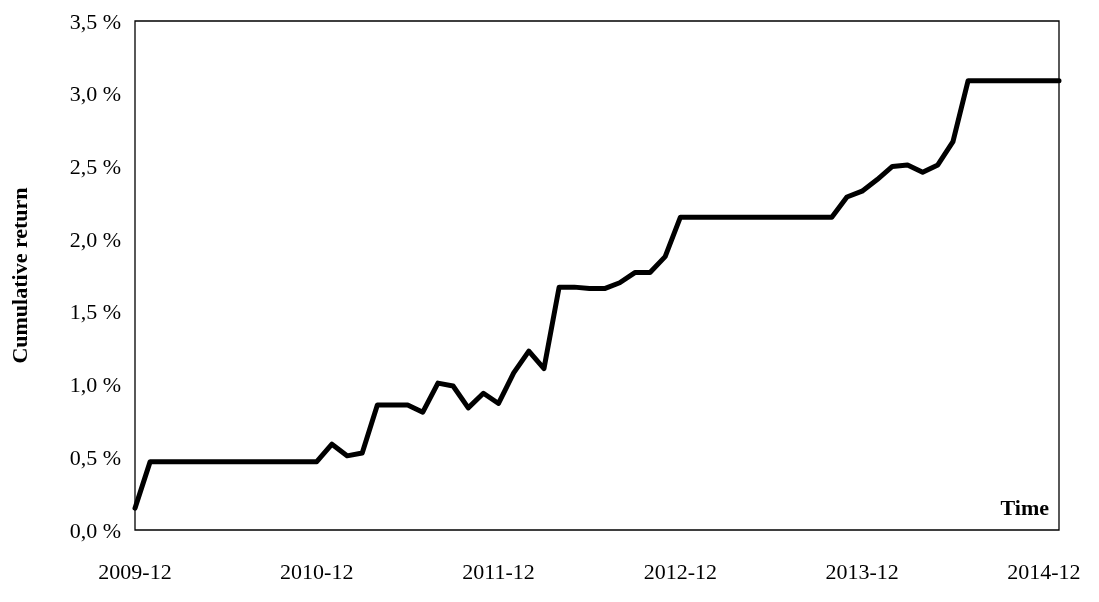 This screenshot has width=1099, height=602. I want to click on y-tick-label: 1,0 %, so click(95, 385).